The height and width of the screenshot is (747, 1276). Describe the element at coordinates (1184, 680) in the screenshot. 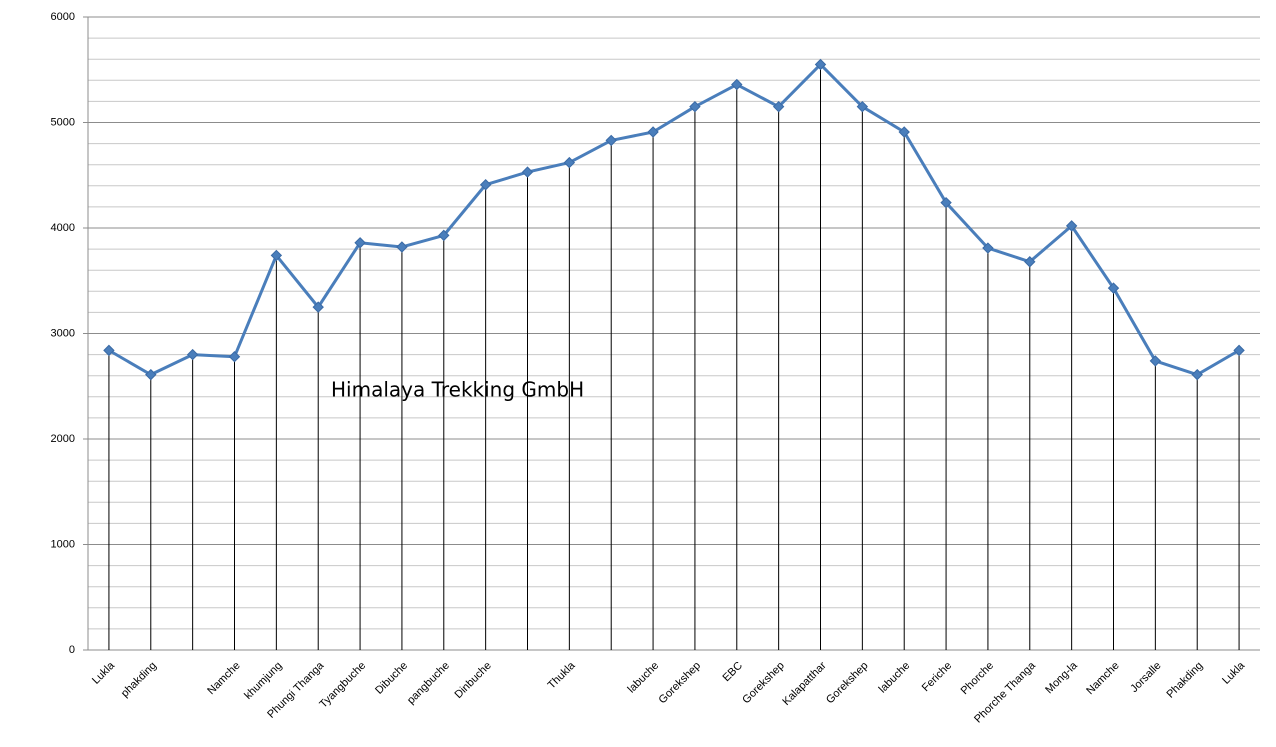

I see `x-tick-label: Phakding` at that location.